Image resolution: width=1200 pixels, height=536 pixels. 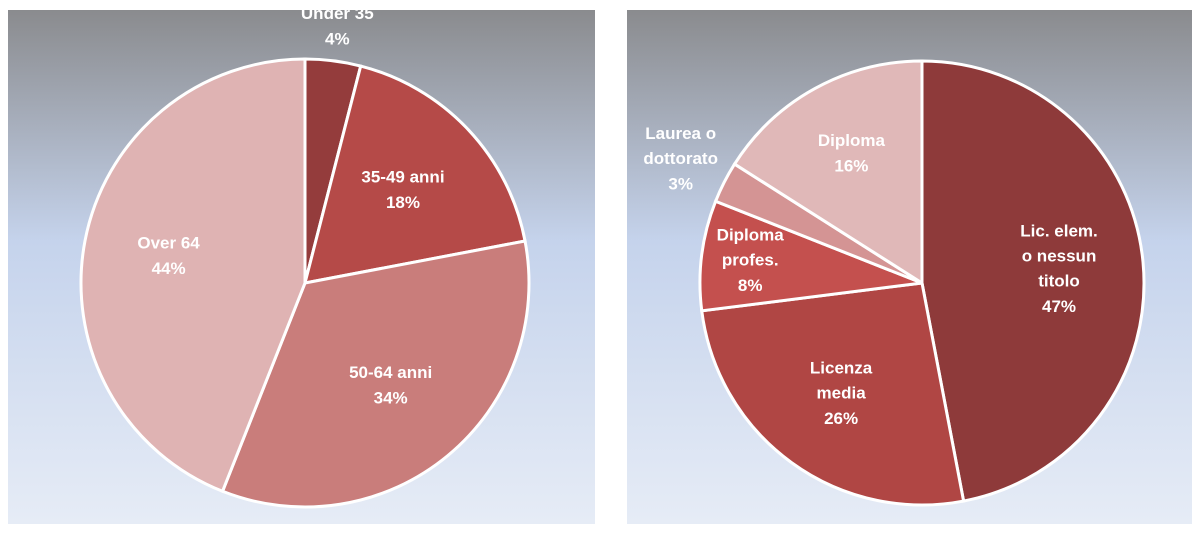 What do you see at coordinates (169, 268) in the screenshot?
I see `value-label: 44%` at bounding box center [169, 268].